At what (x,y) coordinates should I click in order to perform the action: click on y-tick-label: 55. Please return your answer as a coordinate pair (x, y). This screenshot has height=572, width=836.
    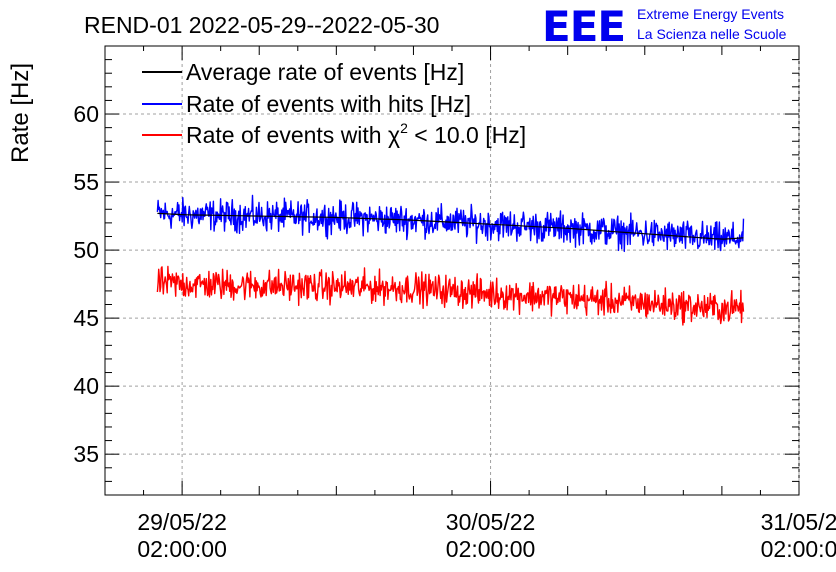
    Looking at the image, I should click on (86, 182).